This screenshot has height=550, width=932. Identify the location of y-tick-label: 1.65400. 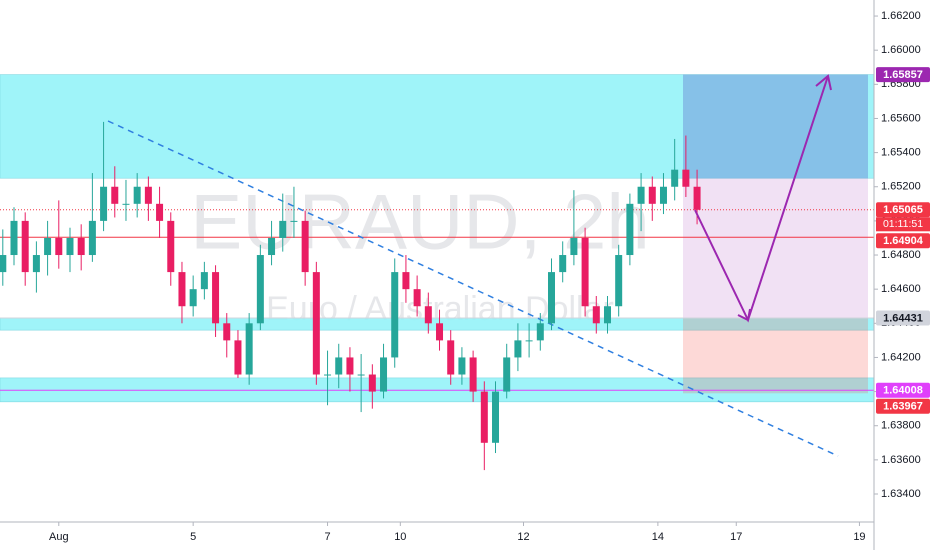
(901, 153).